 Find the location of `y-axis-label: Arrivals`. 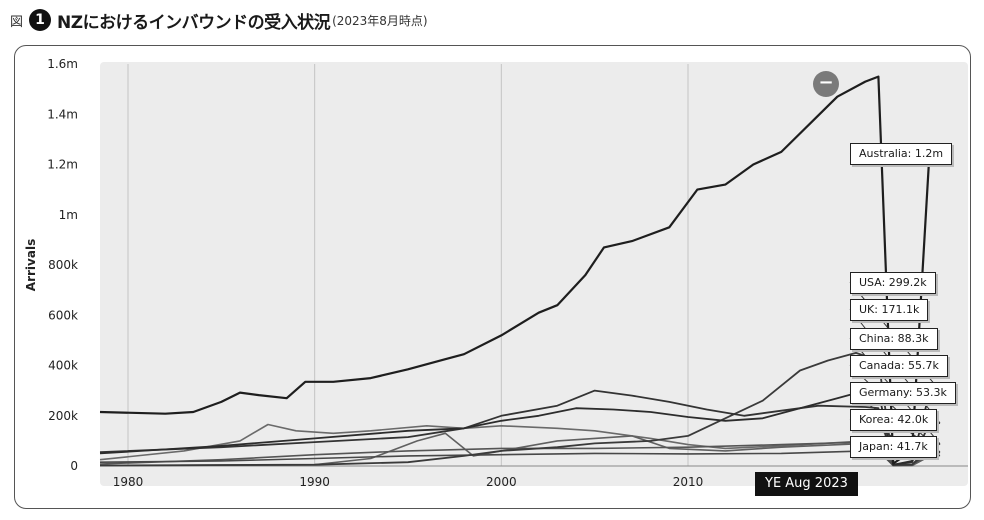

y-axis-label: Arrivals is located at coordinates (31, 265).